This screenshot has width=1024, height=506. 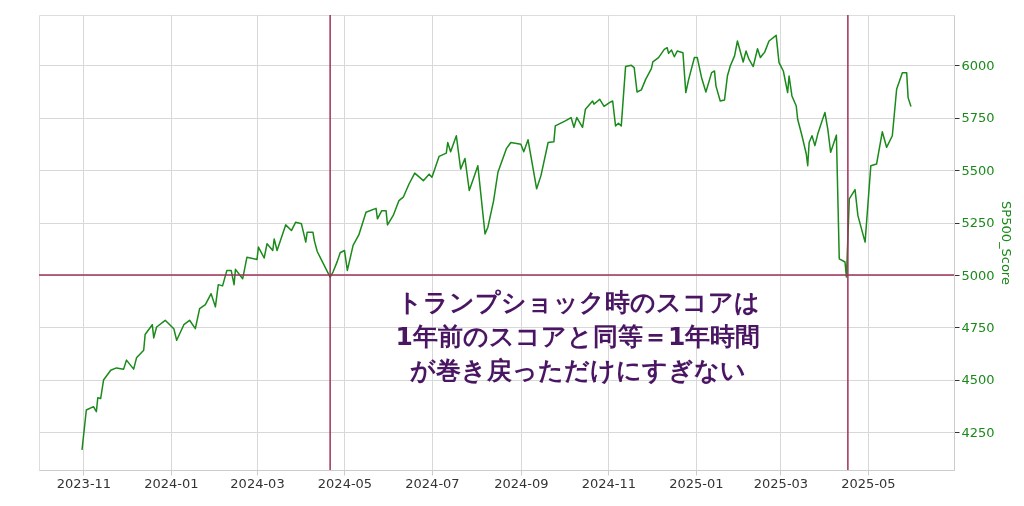 What do you see at coordinates (978, 223) in the screenshot?
I see `y-tick-label: 5250` at bounding box center [978, 223].